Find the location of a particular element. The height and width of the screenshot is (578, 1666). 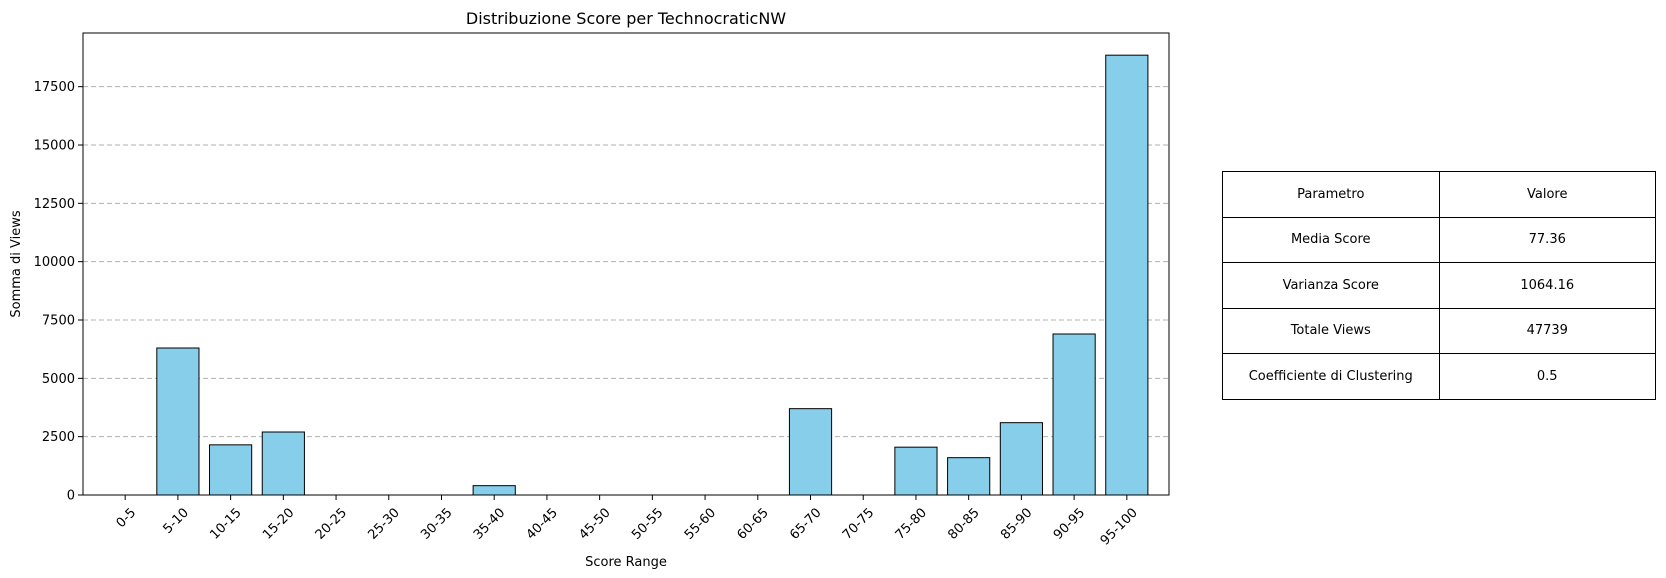

y-tick-label: 17500 is located at coordinates (54, 87).